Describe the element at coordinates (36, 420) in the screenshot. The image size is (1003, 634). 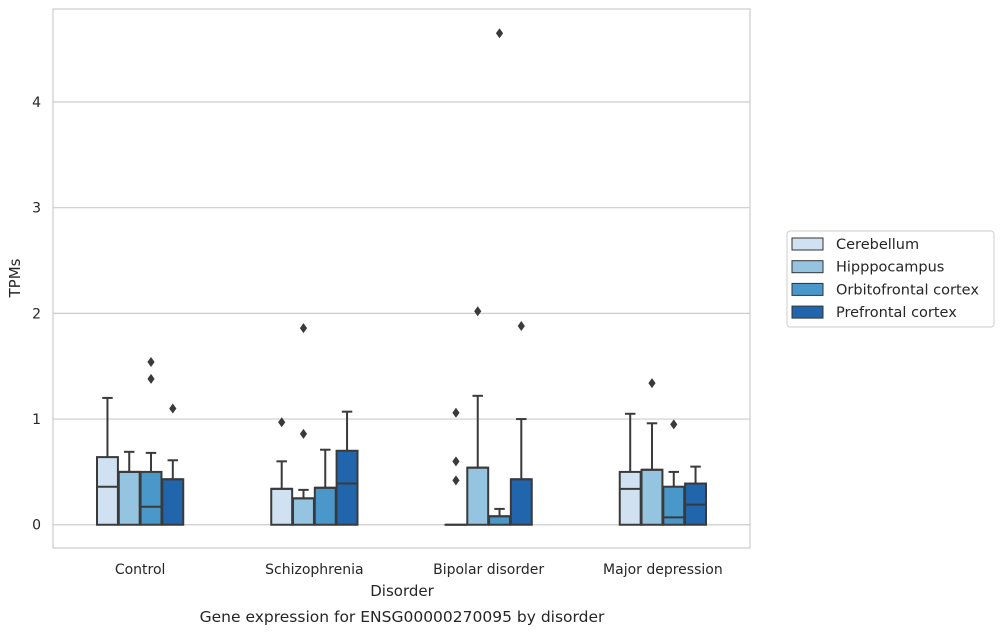
I see `y-tick-label: 1` at that location.